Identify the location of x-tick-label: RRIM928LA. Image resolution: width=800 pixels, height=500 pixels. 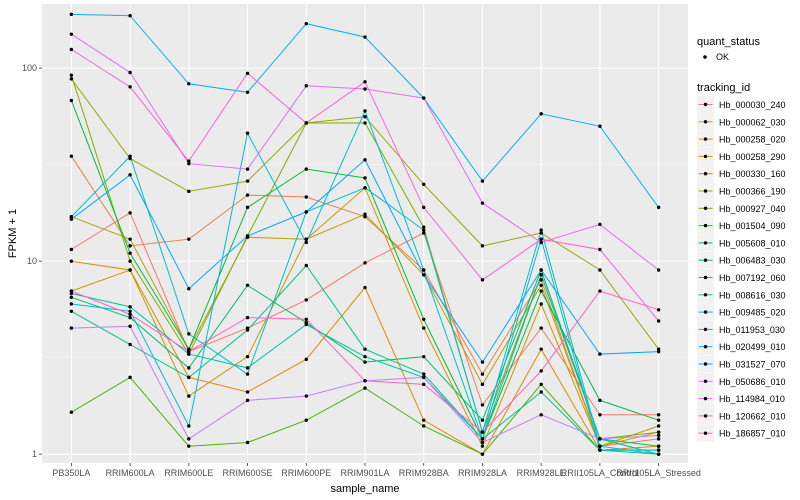
(482, 473).